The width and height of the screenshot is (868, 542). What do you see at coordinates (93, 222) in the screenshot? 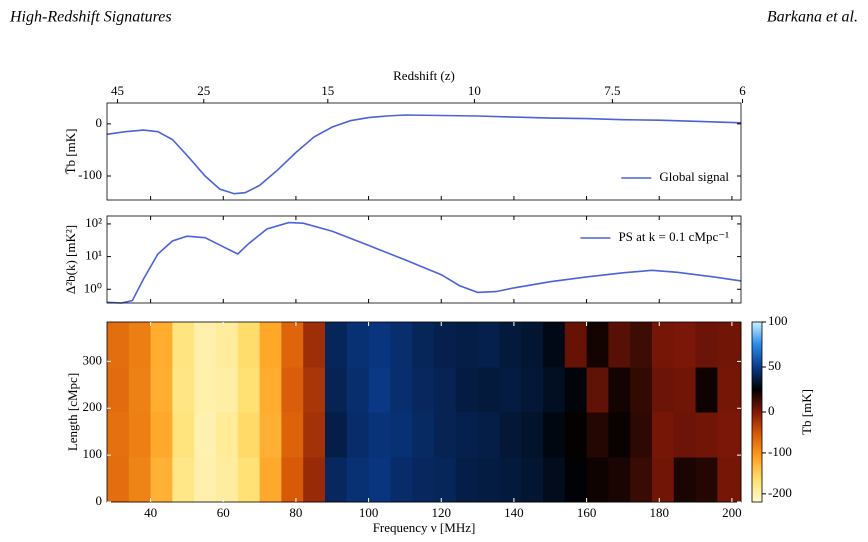
I see `y-tick-label: 10²` at bounding box center [93, 222].